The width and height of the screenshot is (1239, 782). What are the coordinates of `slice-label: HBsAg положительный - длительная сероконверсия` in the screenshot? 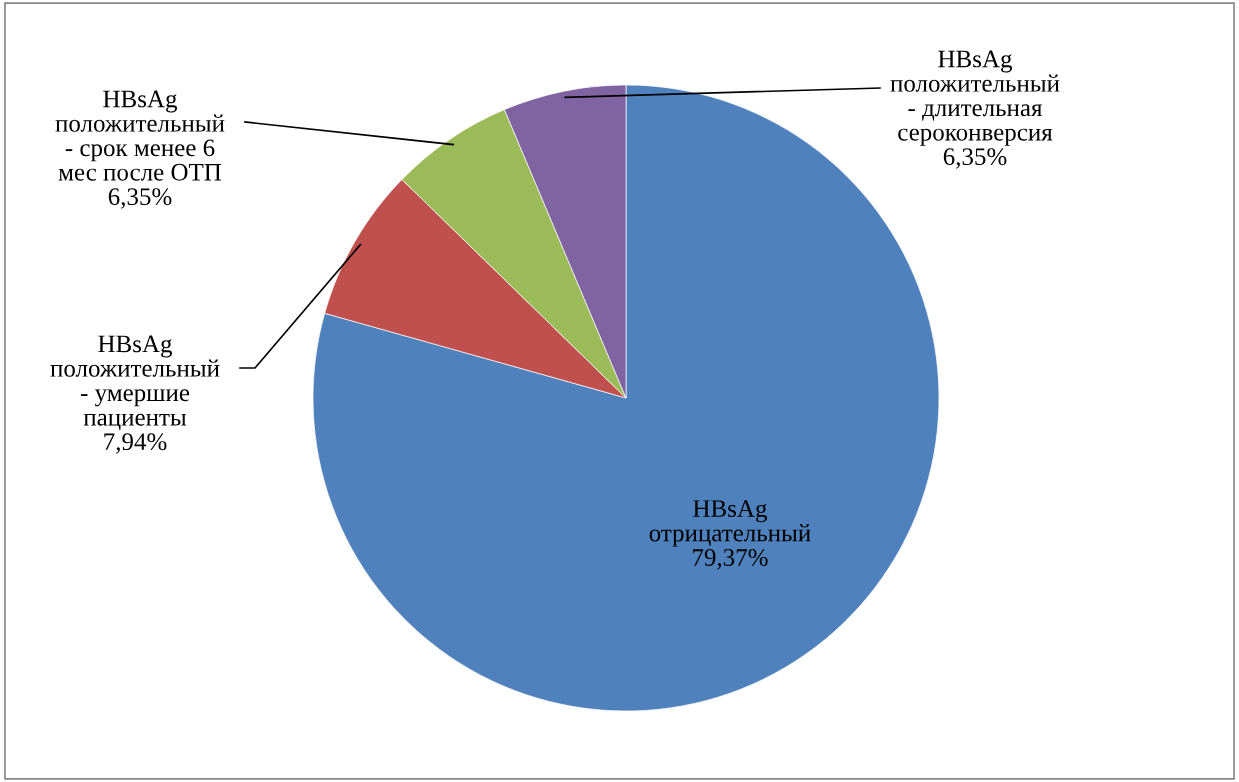 It's located at (975, 98).